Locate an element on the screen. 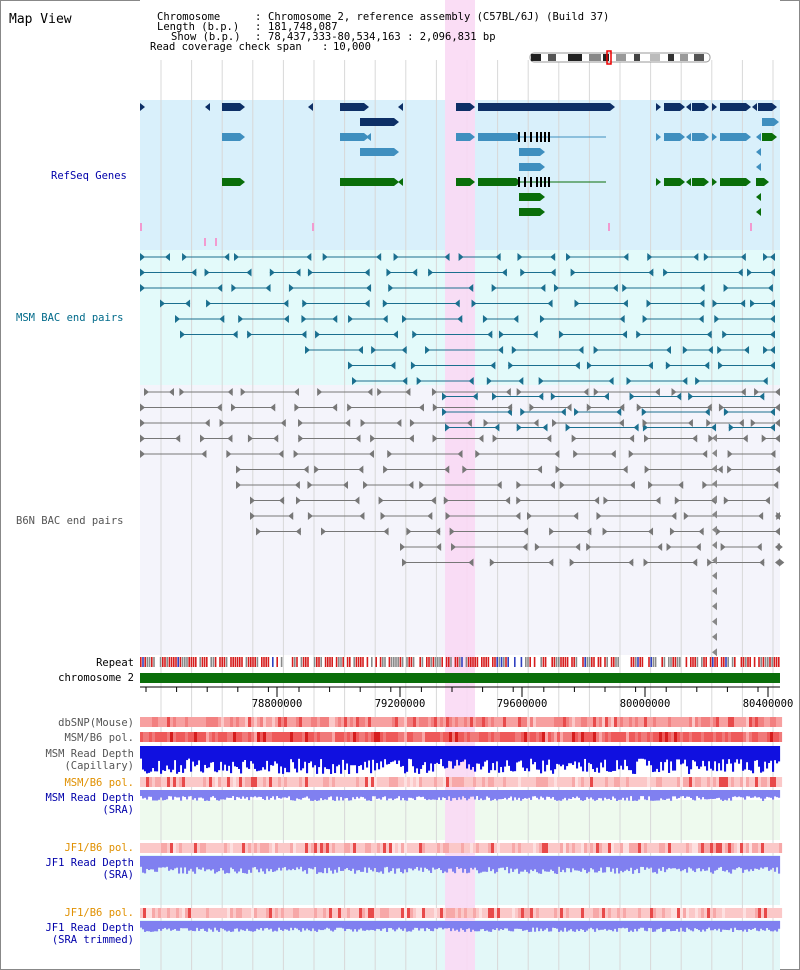  axis-tick-label: 78800000 is located at coordinates (277, 704).